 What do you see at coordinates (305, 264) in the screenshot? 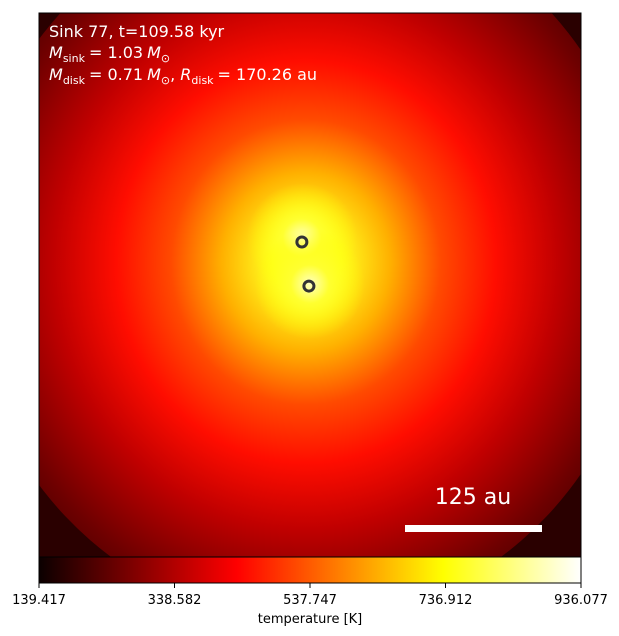
I see `sink-markers` at bounding box center [305, 264].